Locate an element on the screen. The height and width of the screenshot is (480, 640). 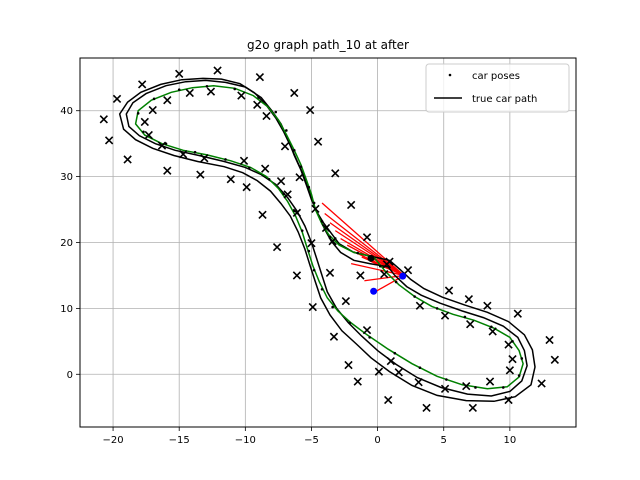
legend: car poses true car path is located at coordinates (497, 88).